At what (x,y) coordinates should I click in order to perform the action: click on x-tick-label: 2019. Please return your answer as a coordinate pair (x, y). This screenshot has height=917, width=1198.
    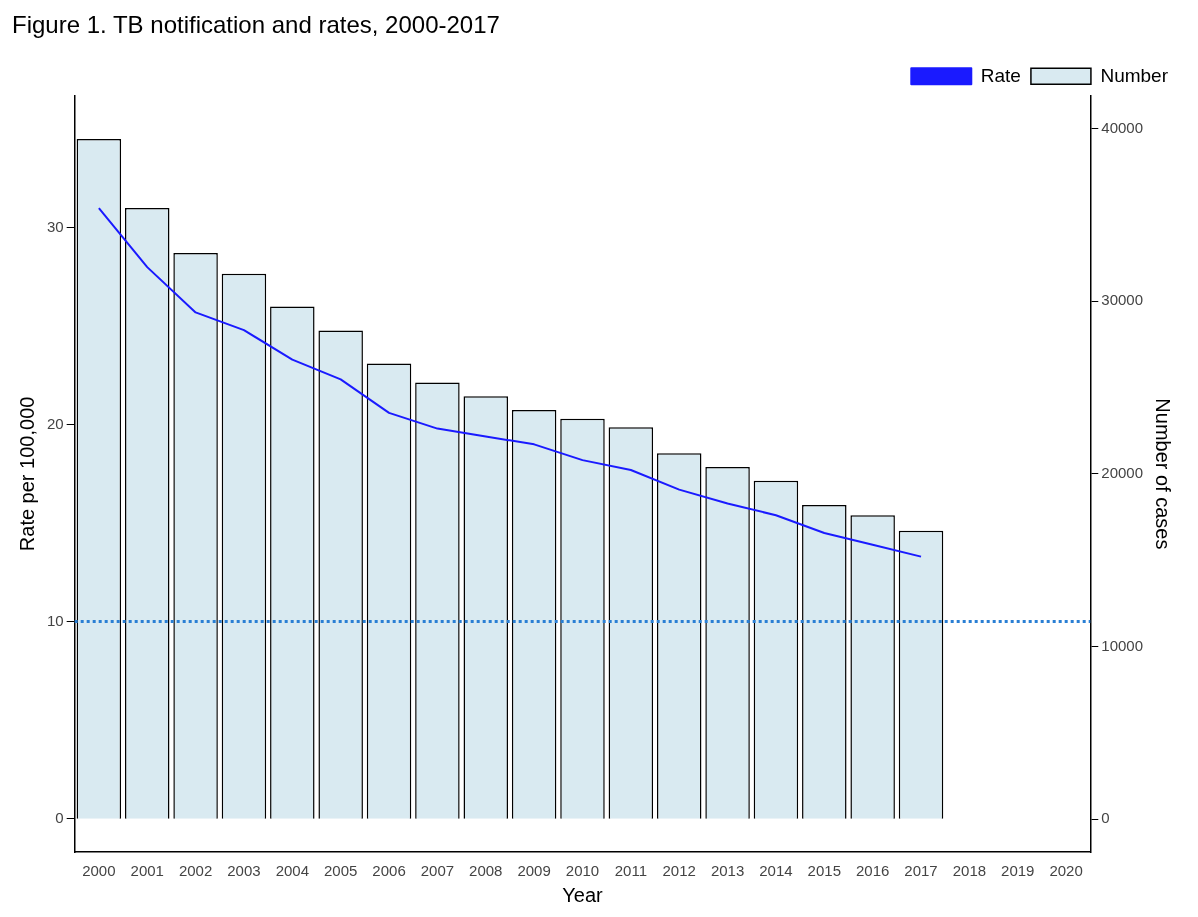
    Looking at the image, I should click on (1018, 871).